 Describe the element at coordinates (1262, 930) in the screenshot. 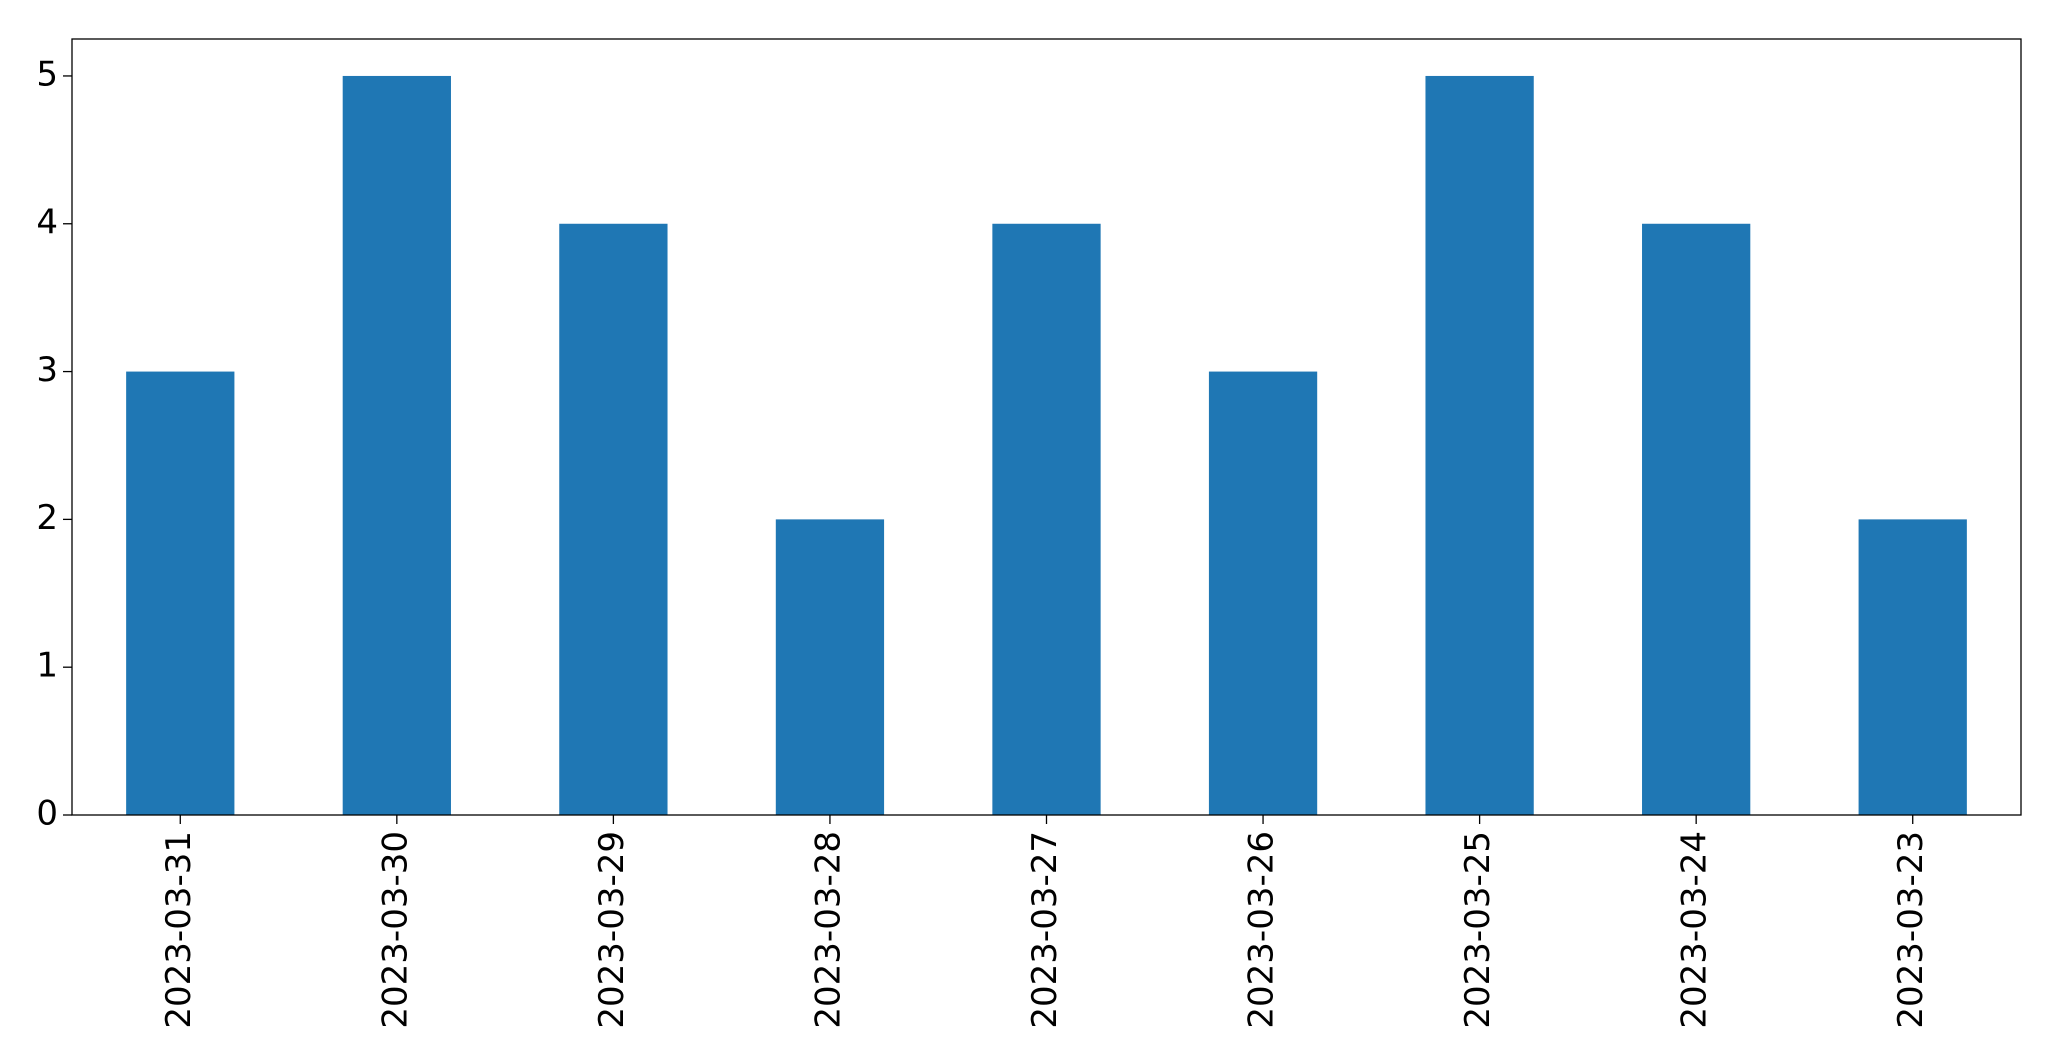

I see `x-tick-label: 2023-03-26` at that location.